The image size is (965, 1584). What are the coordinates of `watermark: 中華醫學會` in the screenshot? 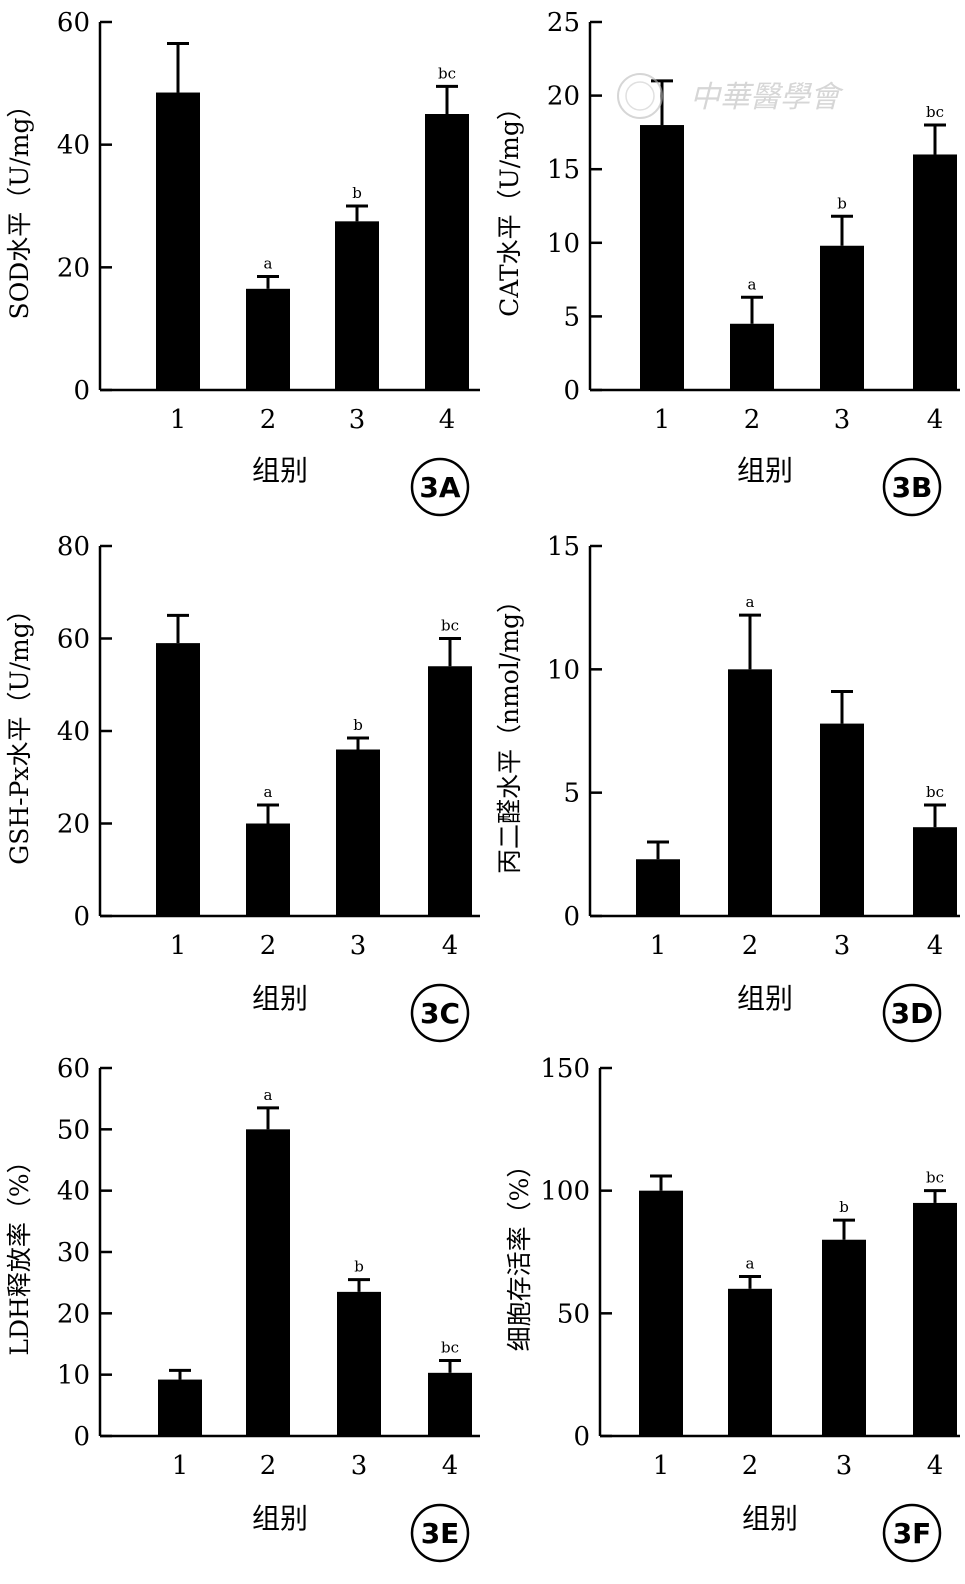 It's located at (730, 96).